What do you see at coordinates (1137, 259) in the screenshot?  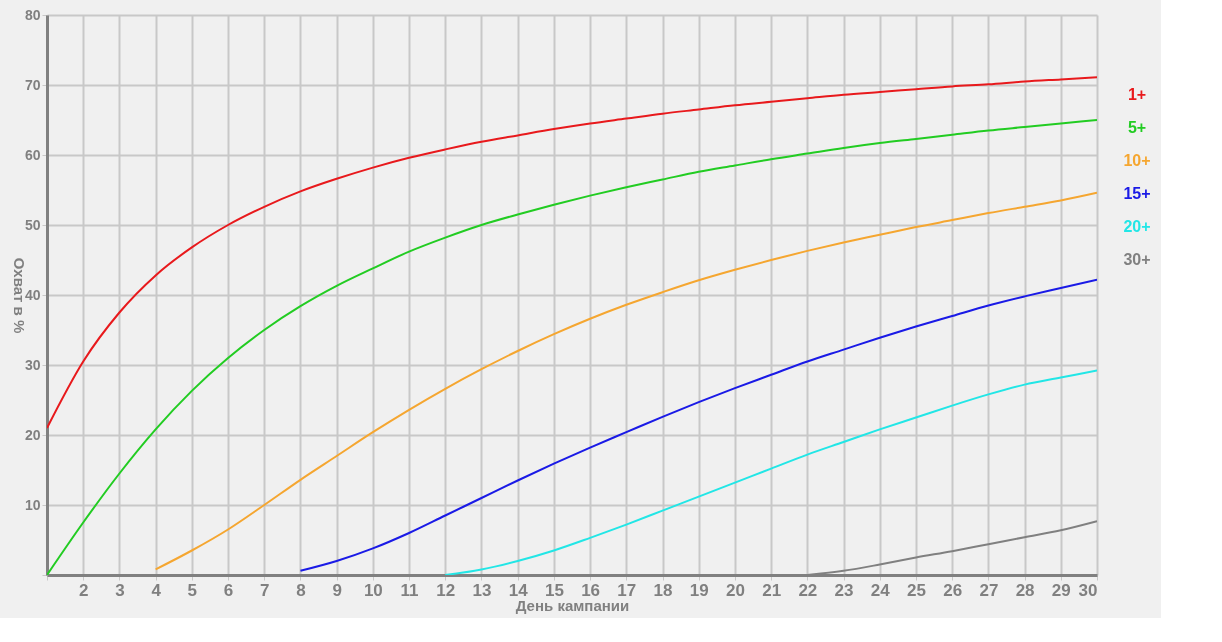 I see `text: 30+` at bounding box center [1137, 259].